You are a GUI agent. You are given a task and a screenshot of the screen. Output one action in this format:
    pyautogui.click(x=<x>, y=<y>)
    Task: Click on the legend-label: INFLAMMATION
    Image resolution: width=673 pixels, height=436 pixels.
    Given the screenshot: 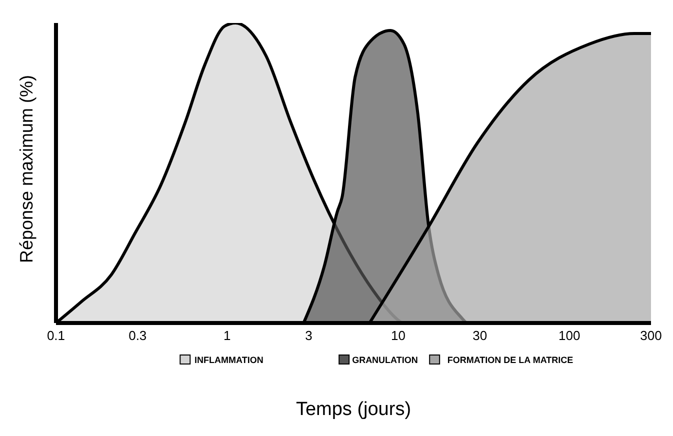 What is the action you would take?
    pyautogui.click(x=229, y=360)
    